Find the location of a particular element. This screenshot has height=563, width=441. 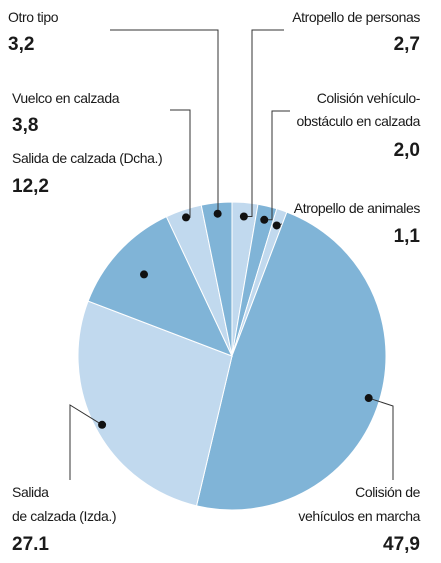

slice-value: 3,2 is located at coordinates (21, 44).